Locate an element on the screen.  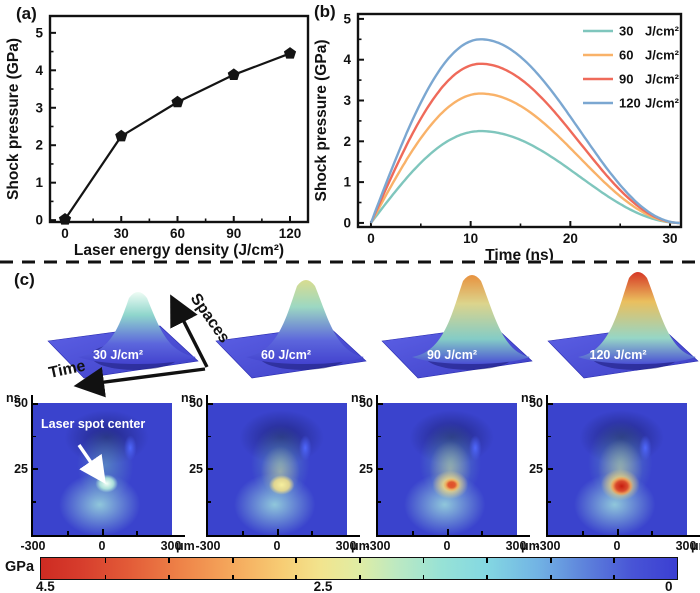
heatmap-panel-60: ns 50 25 -300 0 300 μm is located at coordinates (272, 475).